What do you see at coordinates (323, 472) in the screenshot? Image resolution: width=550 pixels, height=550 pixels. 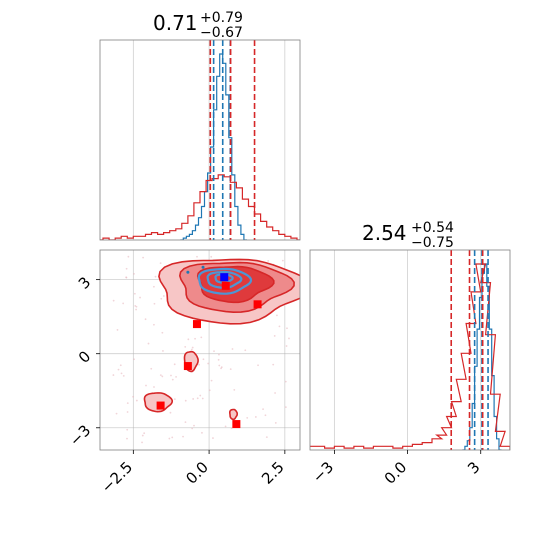 I see `x-tick-label: −3` at bounding box center [323, 472].